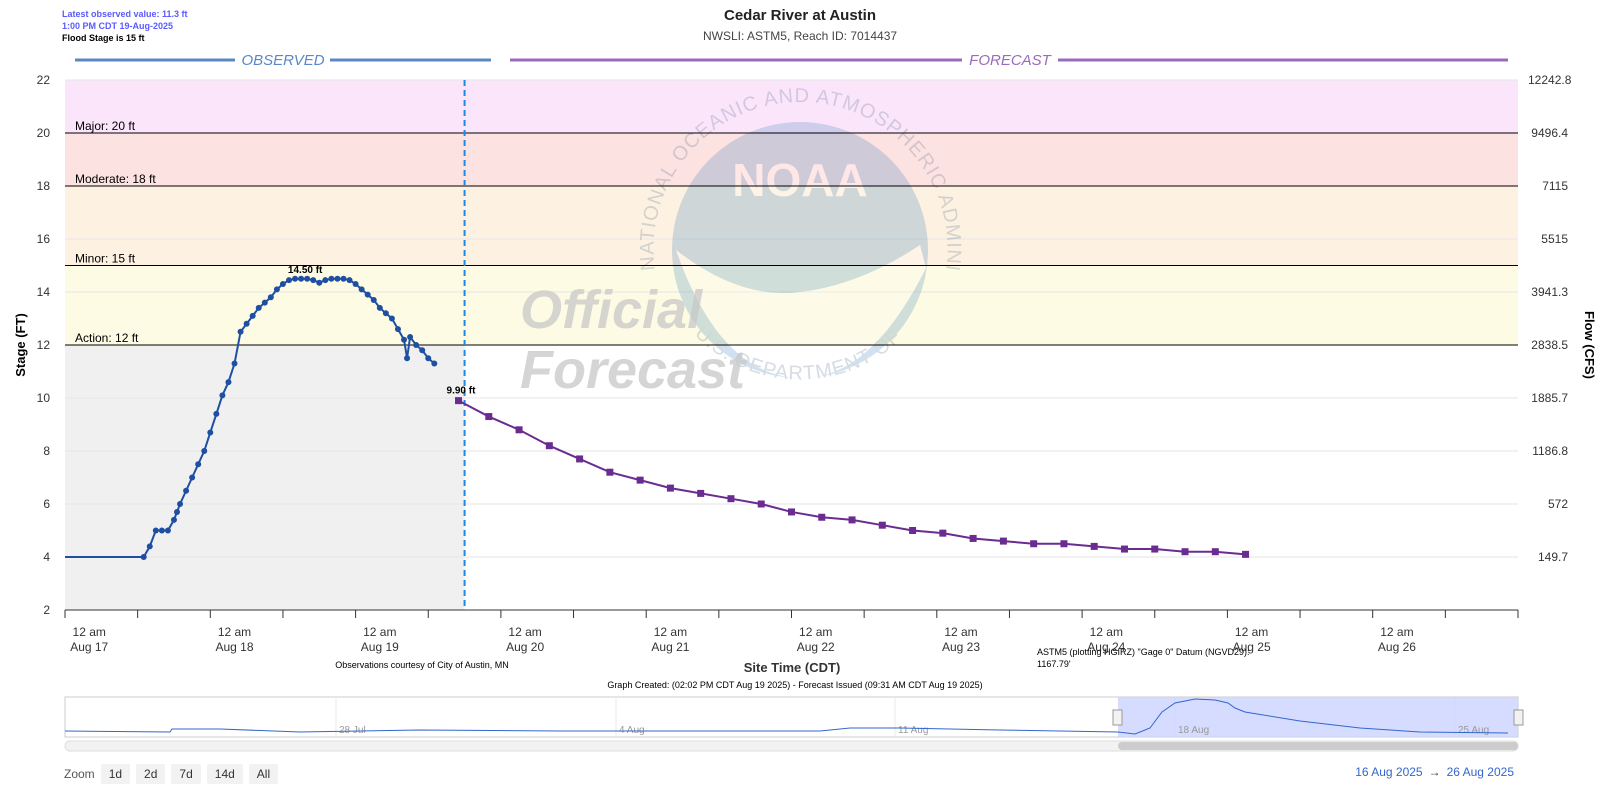  Describe the element at coordinates (44, 186) in the screenshot. I see `y-tick-label: 18` at that location.